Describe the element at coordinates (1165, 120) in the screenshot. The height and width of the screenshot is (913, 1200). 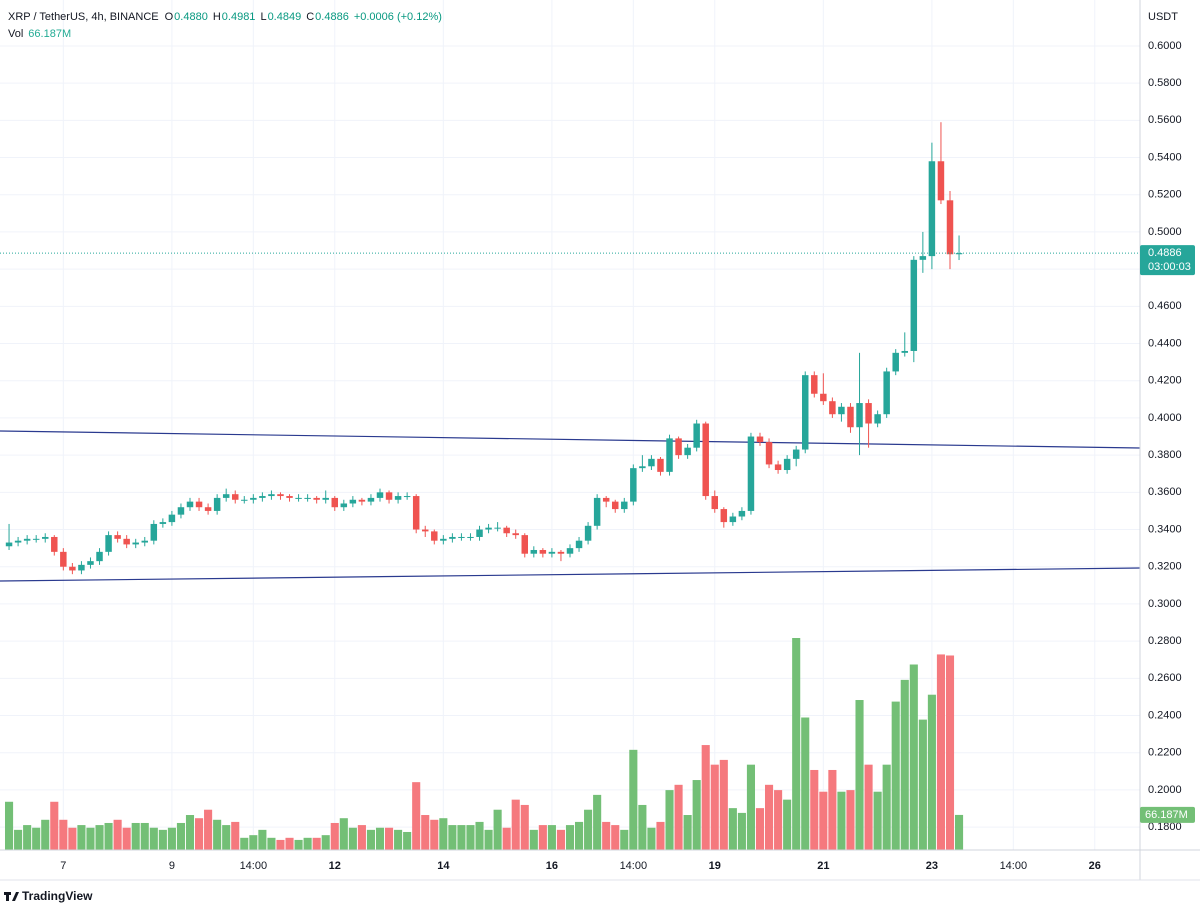
I see `y-tick-label: 0.5600` at that location.